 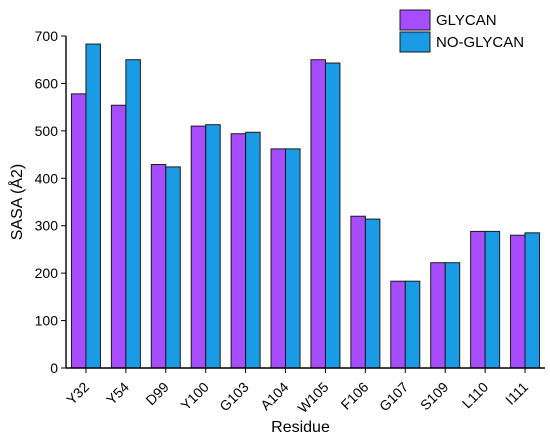 What do you see at coordinates (532, 300) in the screenshot?
I see `bar-no-glycan-i111` at bounding box center [532, 300].